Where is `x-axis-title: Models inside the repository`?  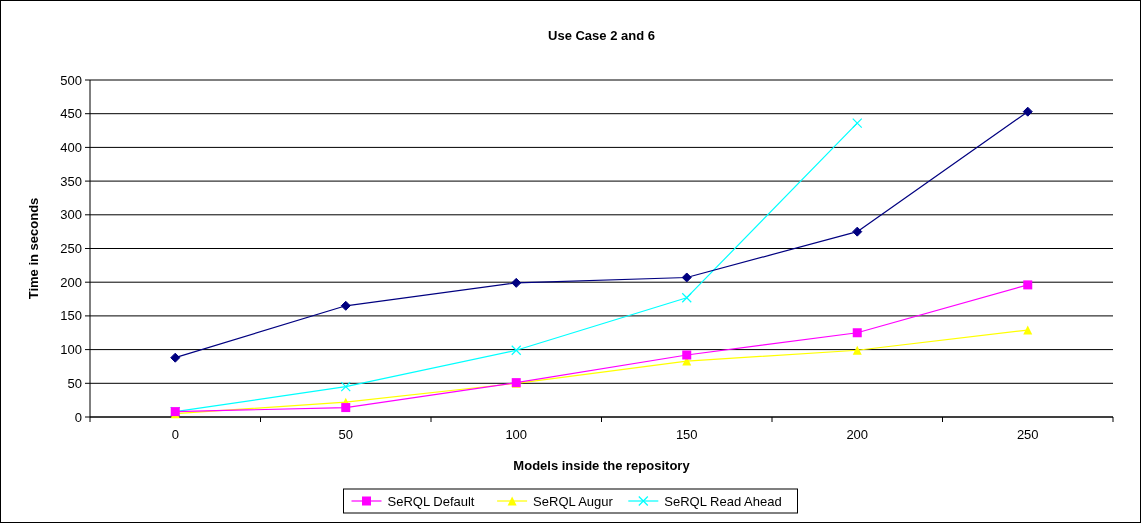
x-axis-title: Models inside the repository is located at coordinates (602, 465).